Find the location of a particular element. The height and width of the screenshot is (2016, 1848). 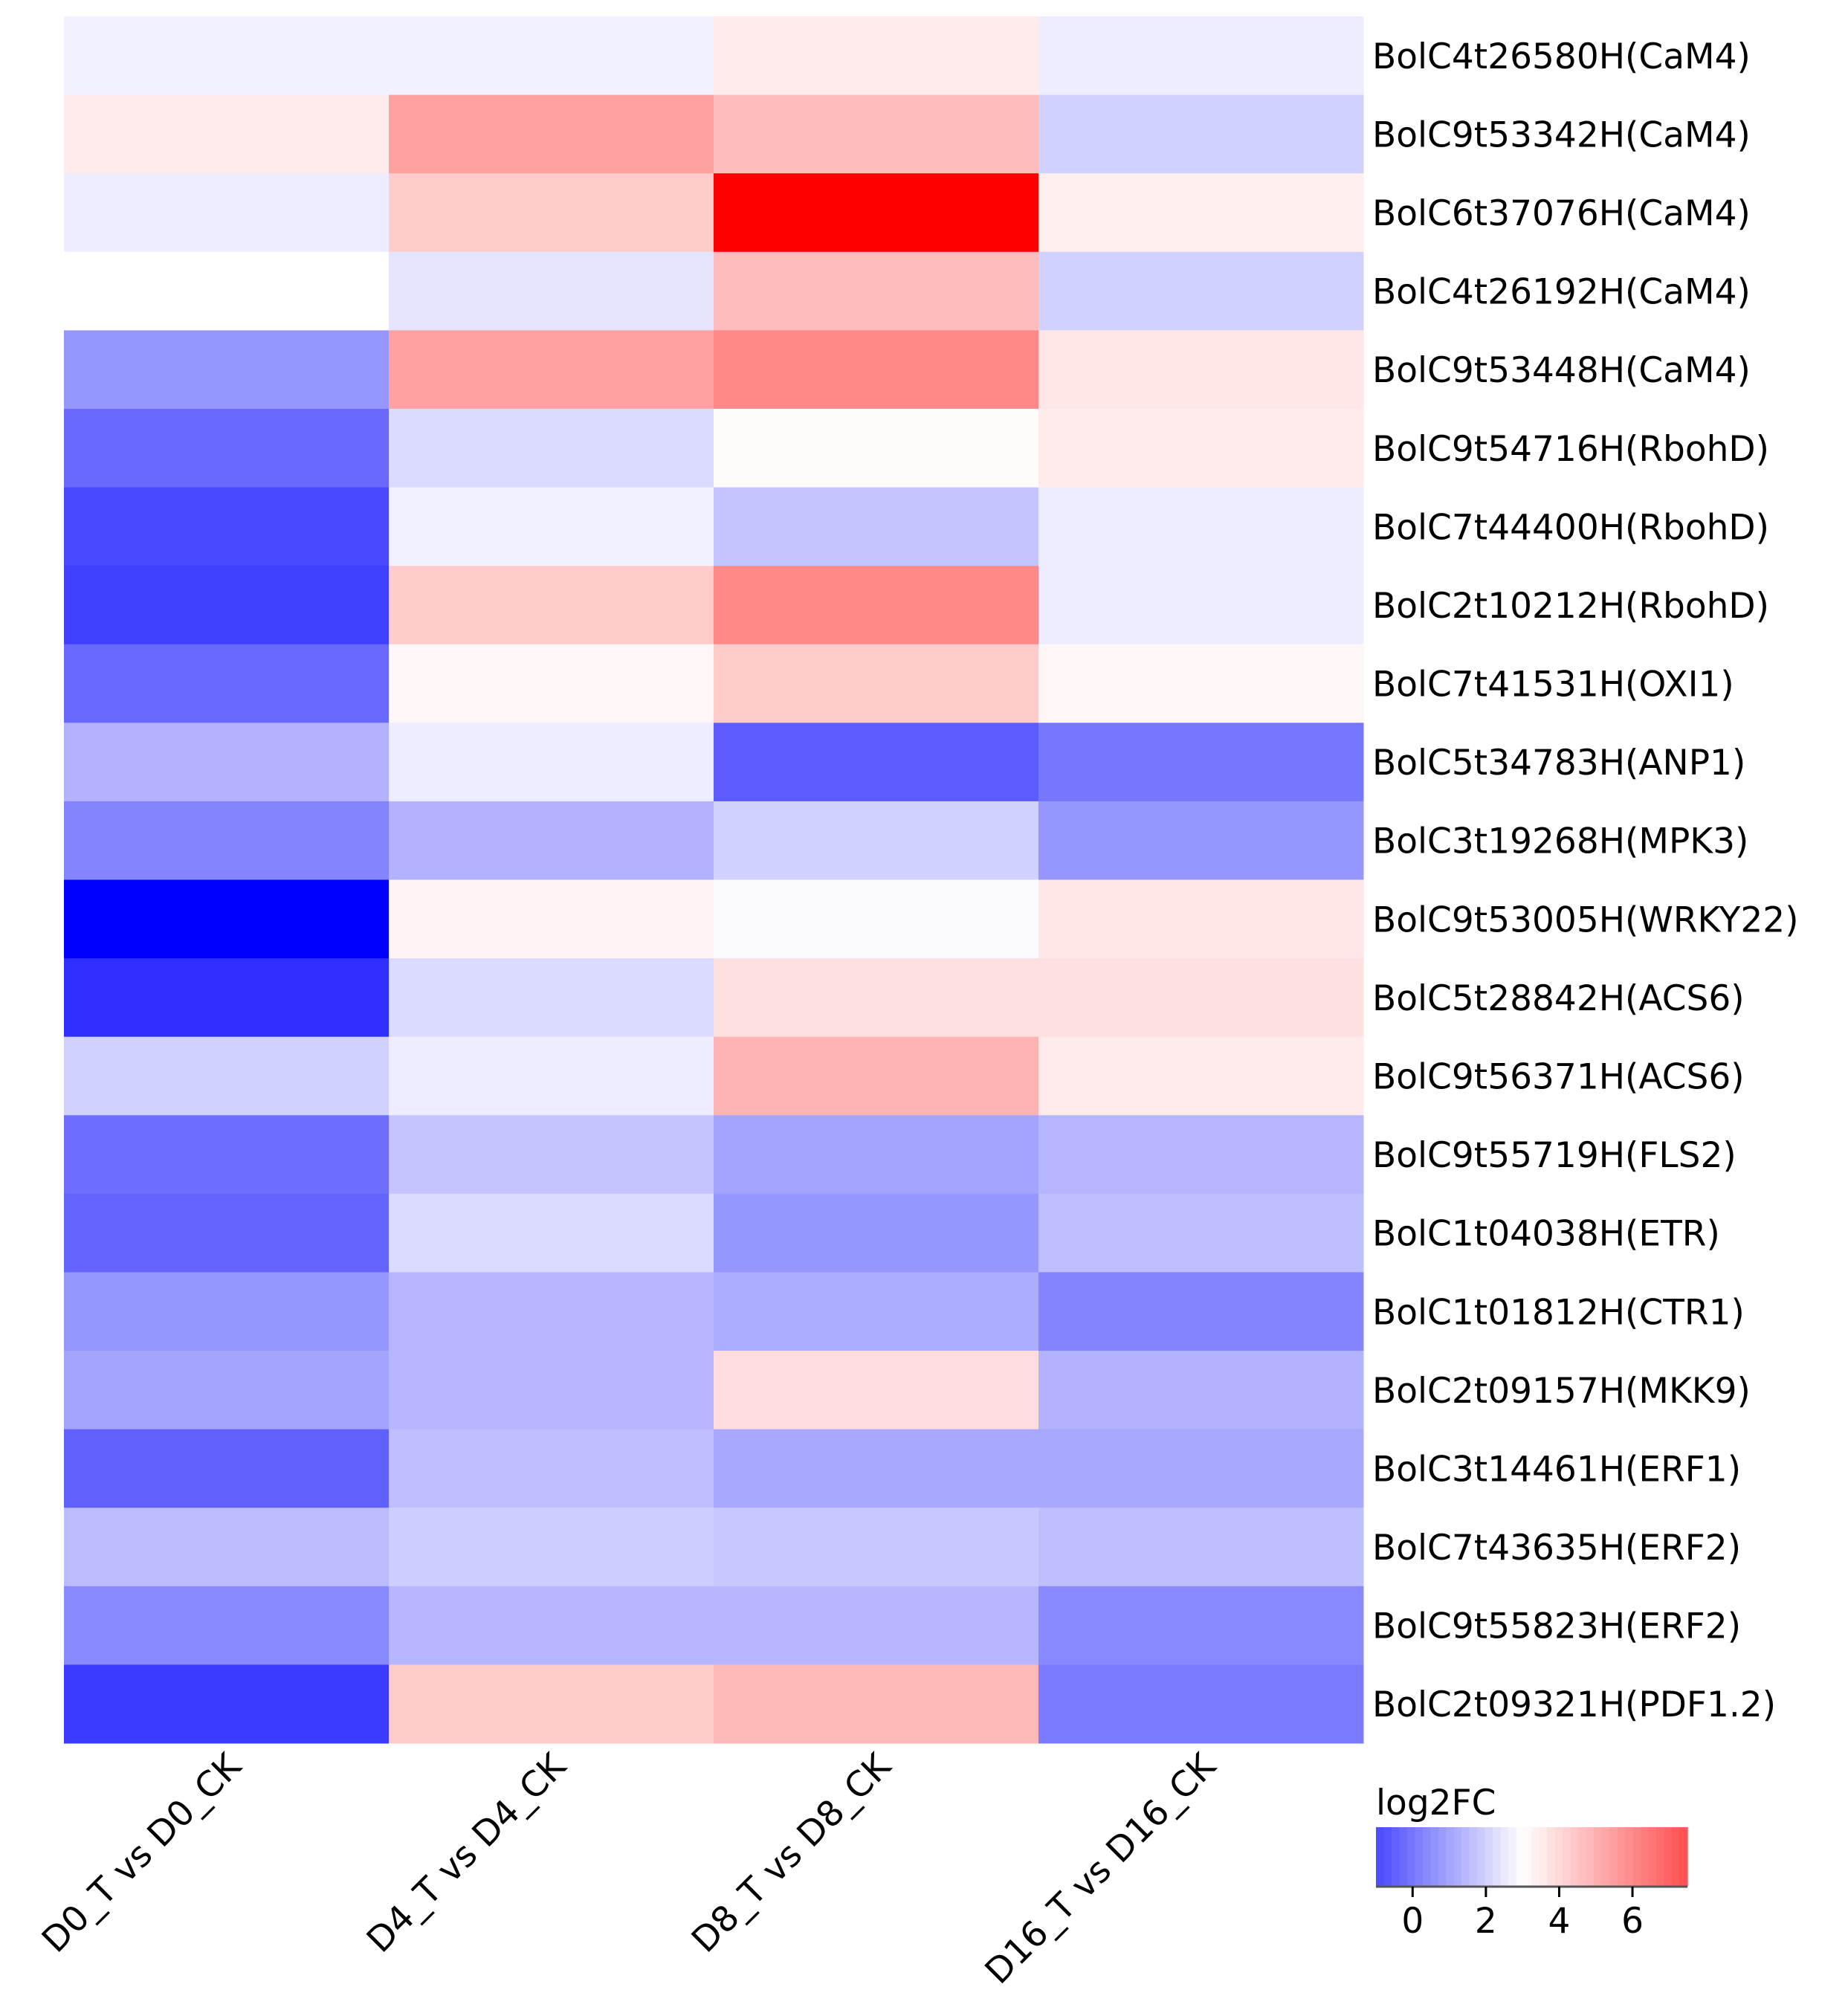

row-label: BolC7t41531H(OXI1) is located at coordinates (1553, 685).